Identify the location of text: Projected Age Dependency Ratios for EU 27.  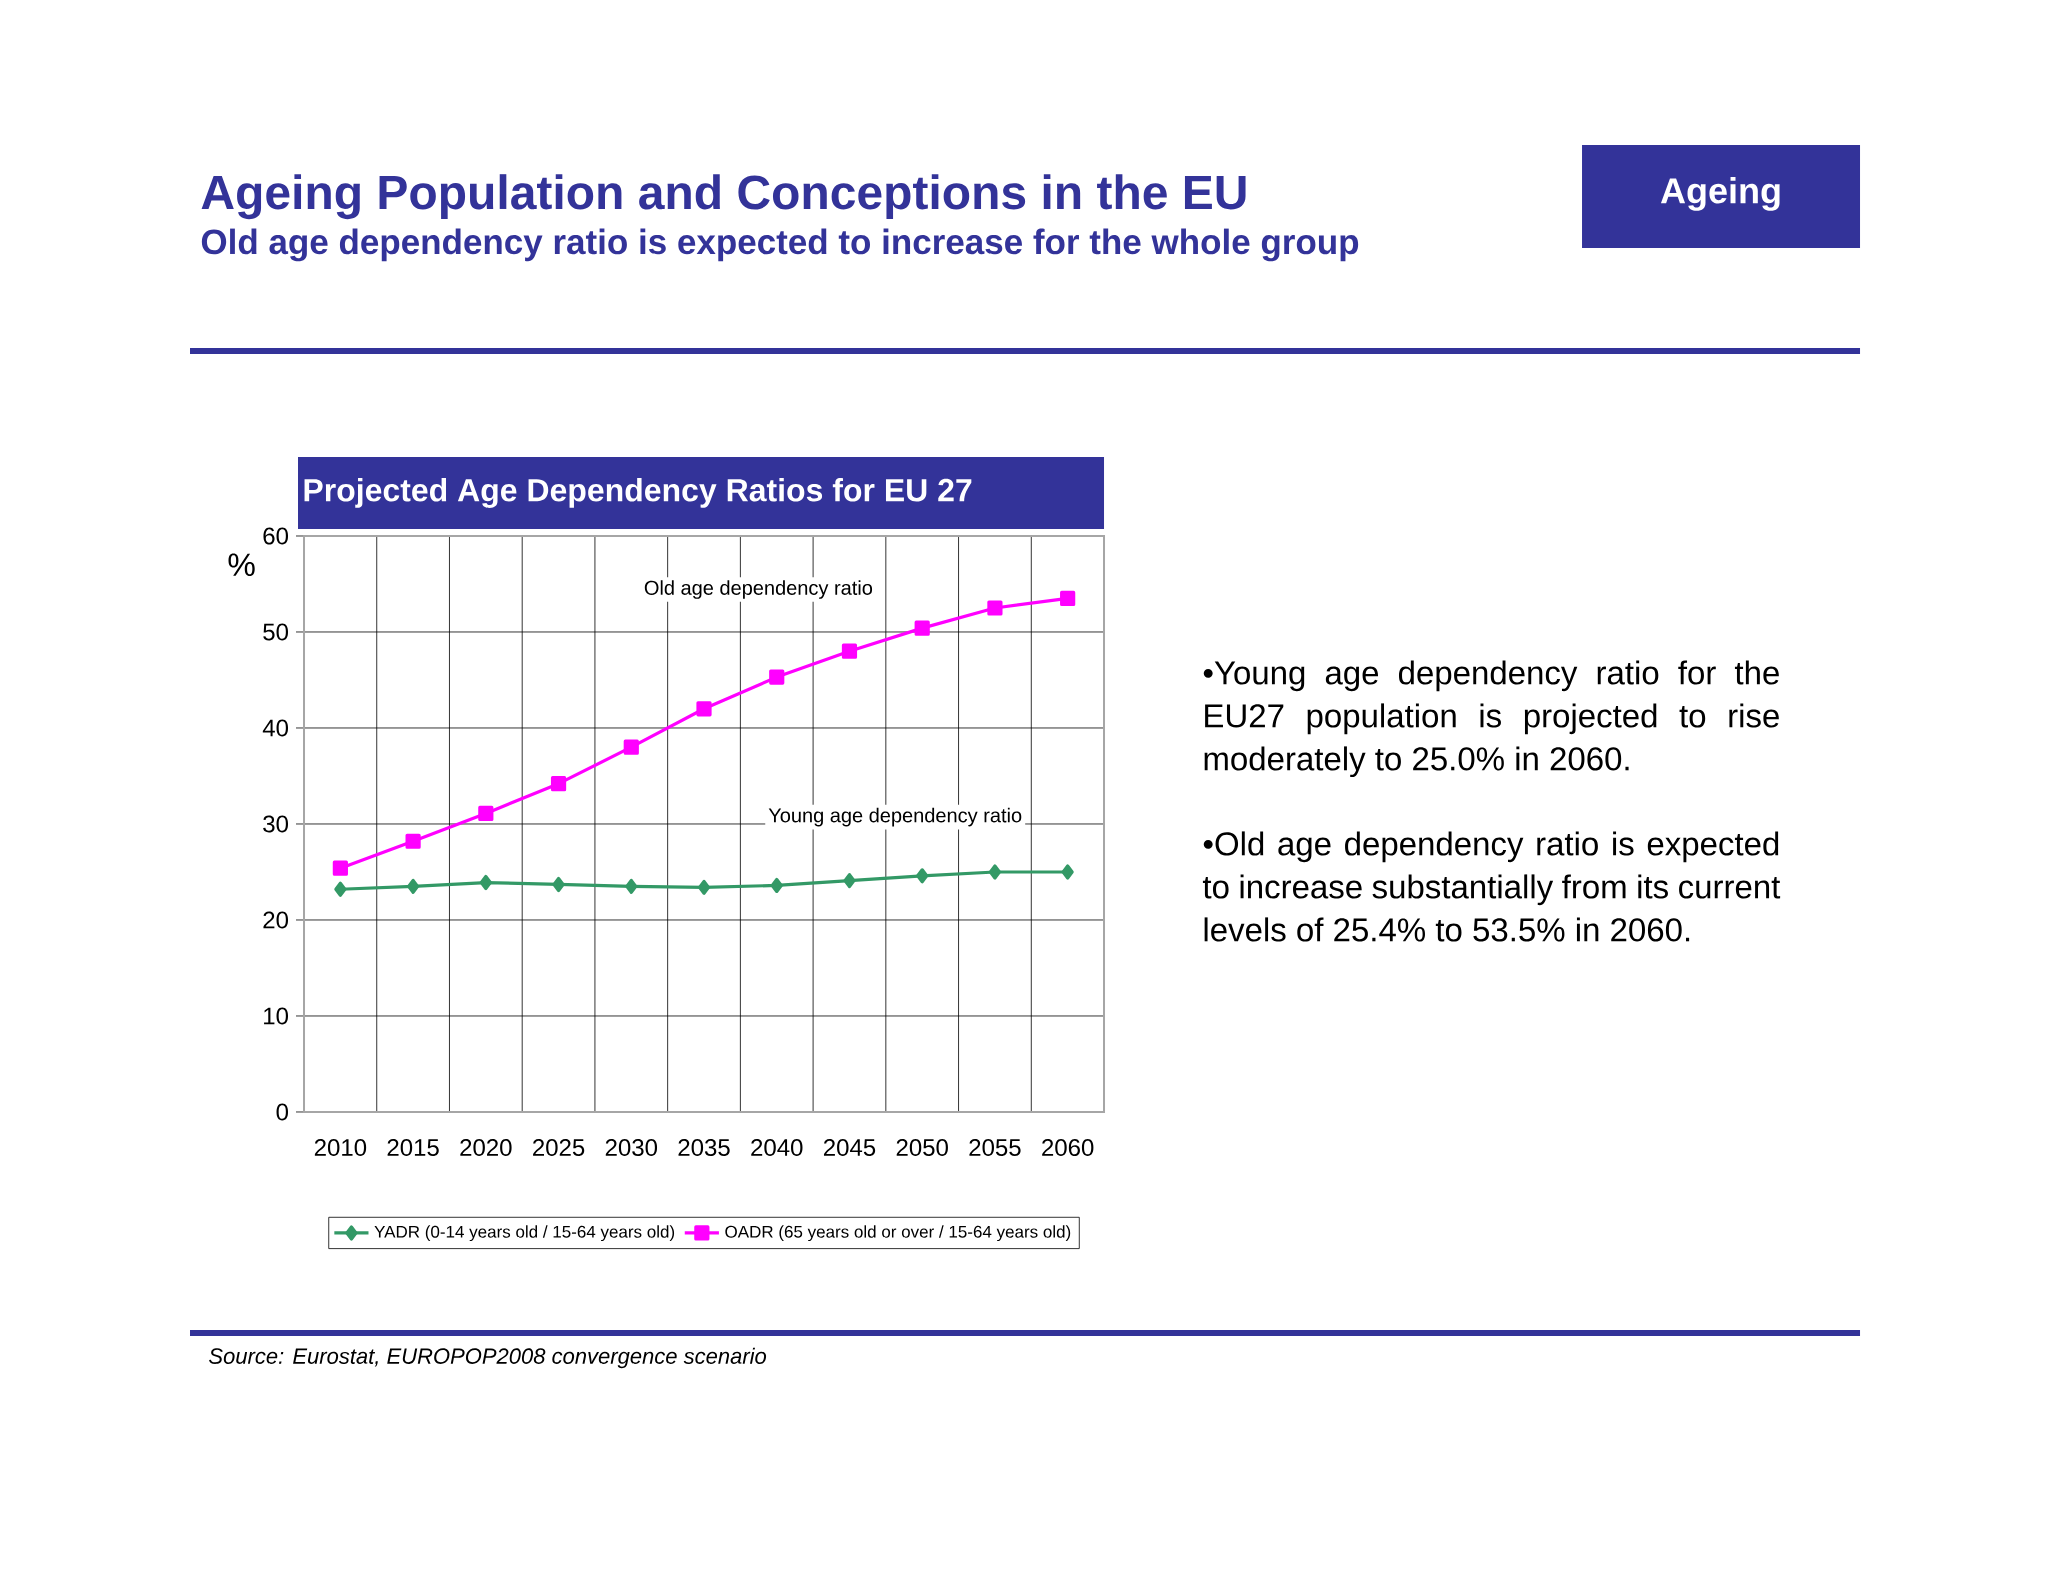
(638, 493).